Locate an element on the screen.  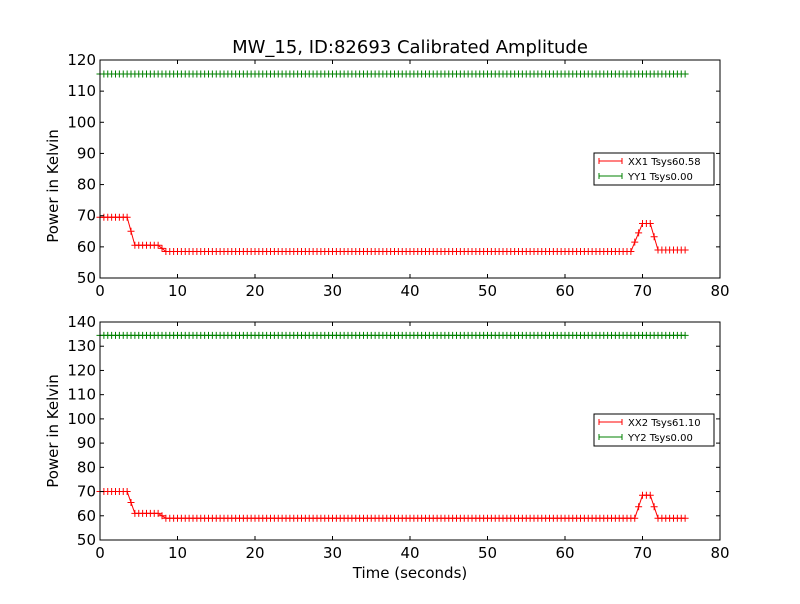
legend: XX1 Tsys60.58 YY1 Tsys0.00 is located at coordinates (654, 169).